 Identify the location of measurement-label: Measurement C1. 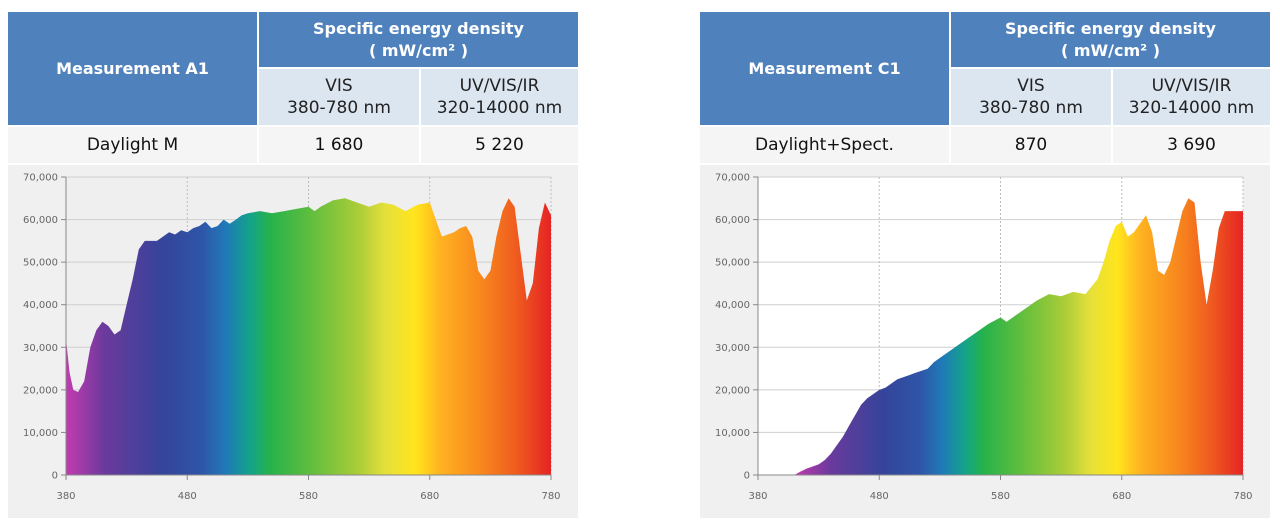
(825, 69).